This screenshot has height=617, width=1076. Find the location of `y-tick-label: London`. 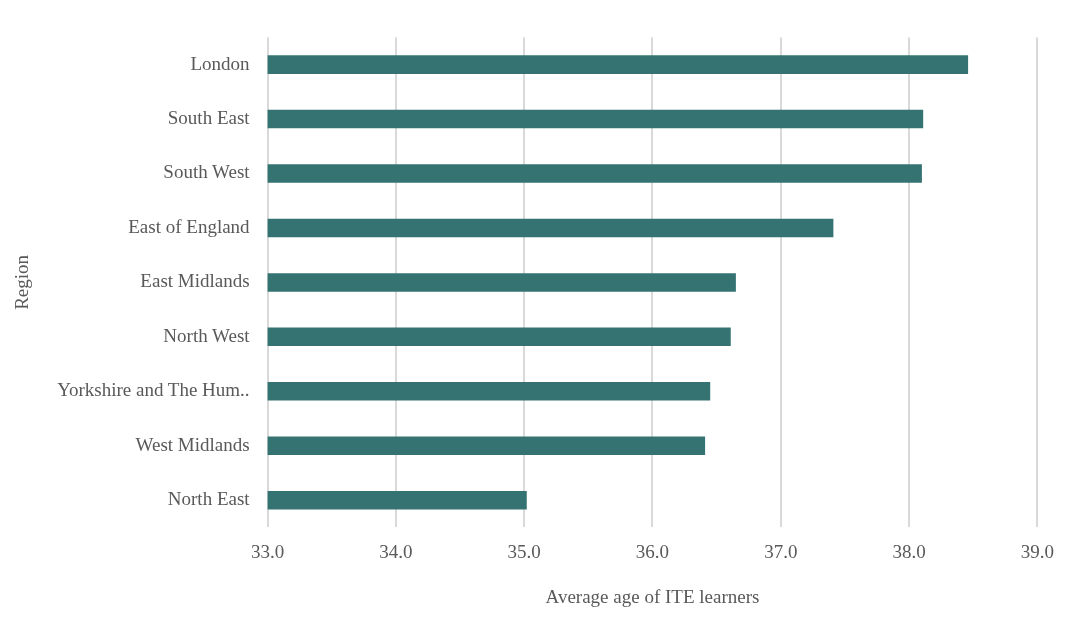

y-tick-label: London is located at coordinates (220, 63).